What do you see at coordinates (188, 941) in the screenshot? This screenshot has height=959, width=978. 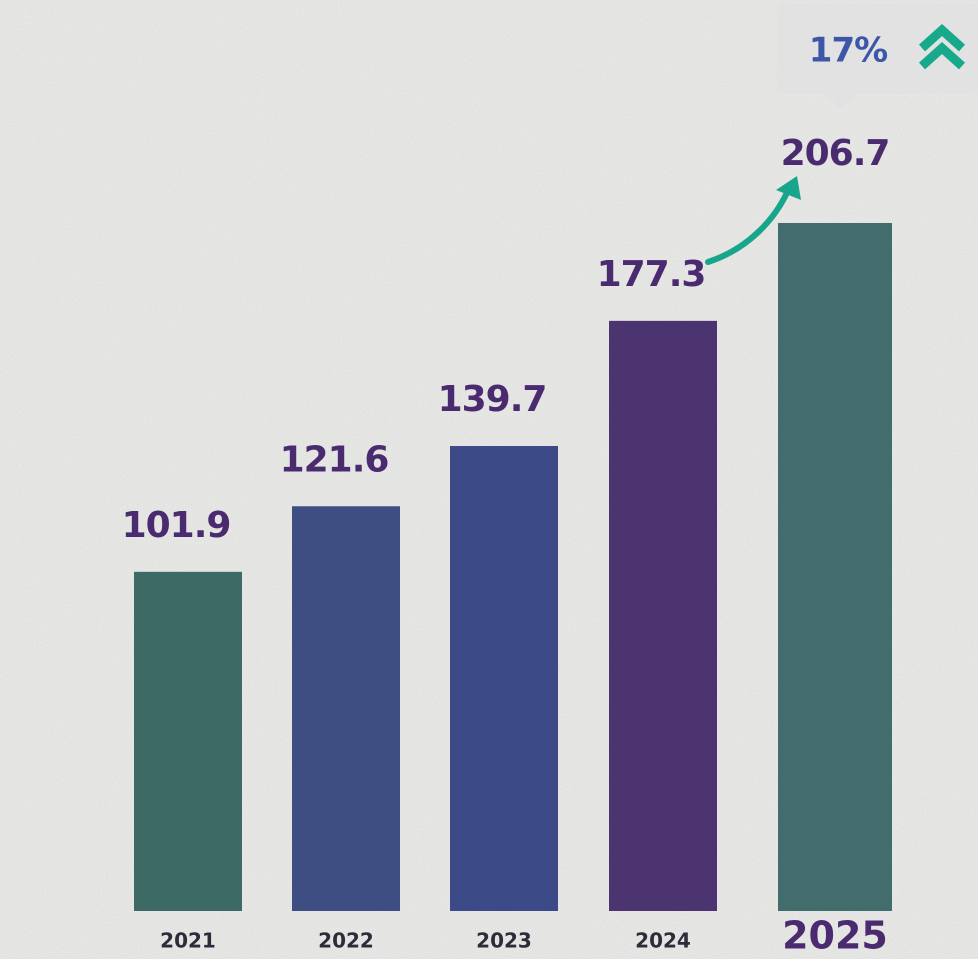 I see `x-tick-label: 2021` at bounding box center [188, 941].